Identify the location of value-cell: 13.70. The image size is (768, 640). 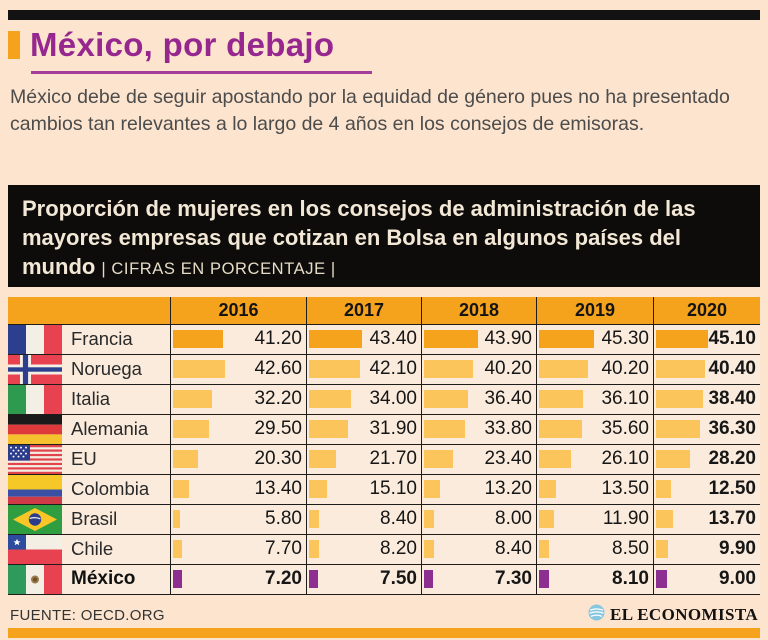
(706, 519).